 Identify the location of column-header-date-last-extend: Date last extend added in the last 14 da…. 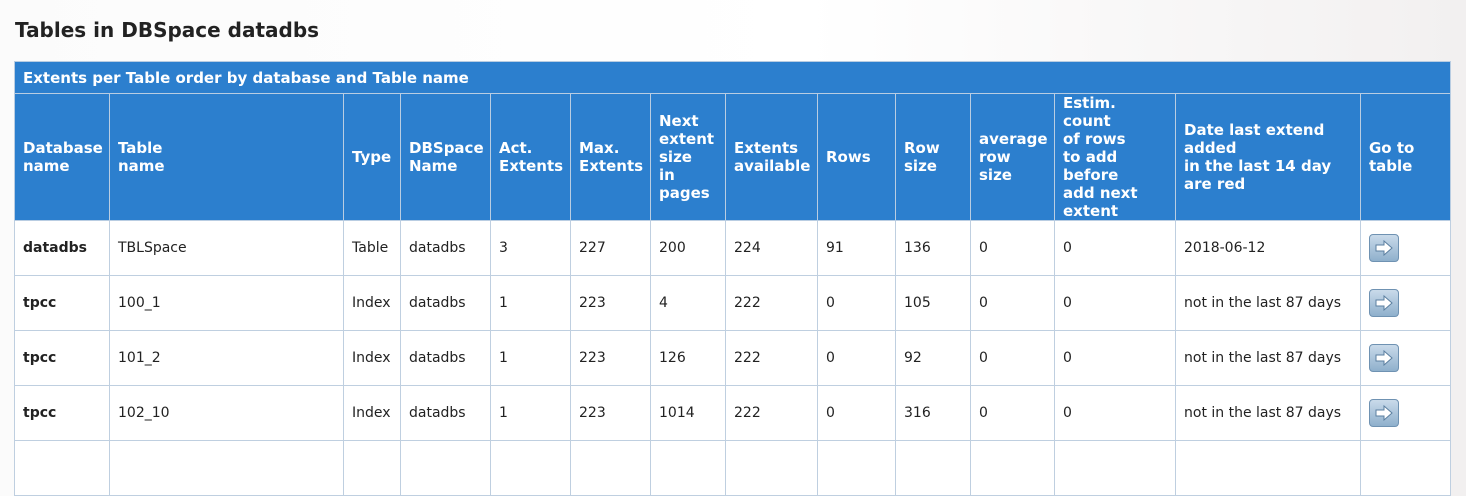
(1268, 157).